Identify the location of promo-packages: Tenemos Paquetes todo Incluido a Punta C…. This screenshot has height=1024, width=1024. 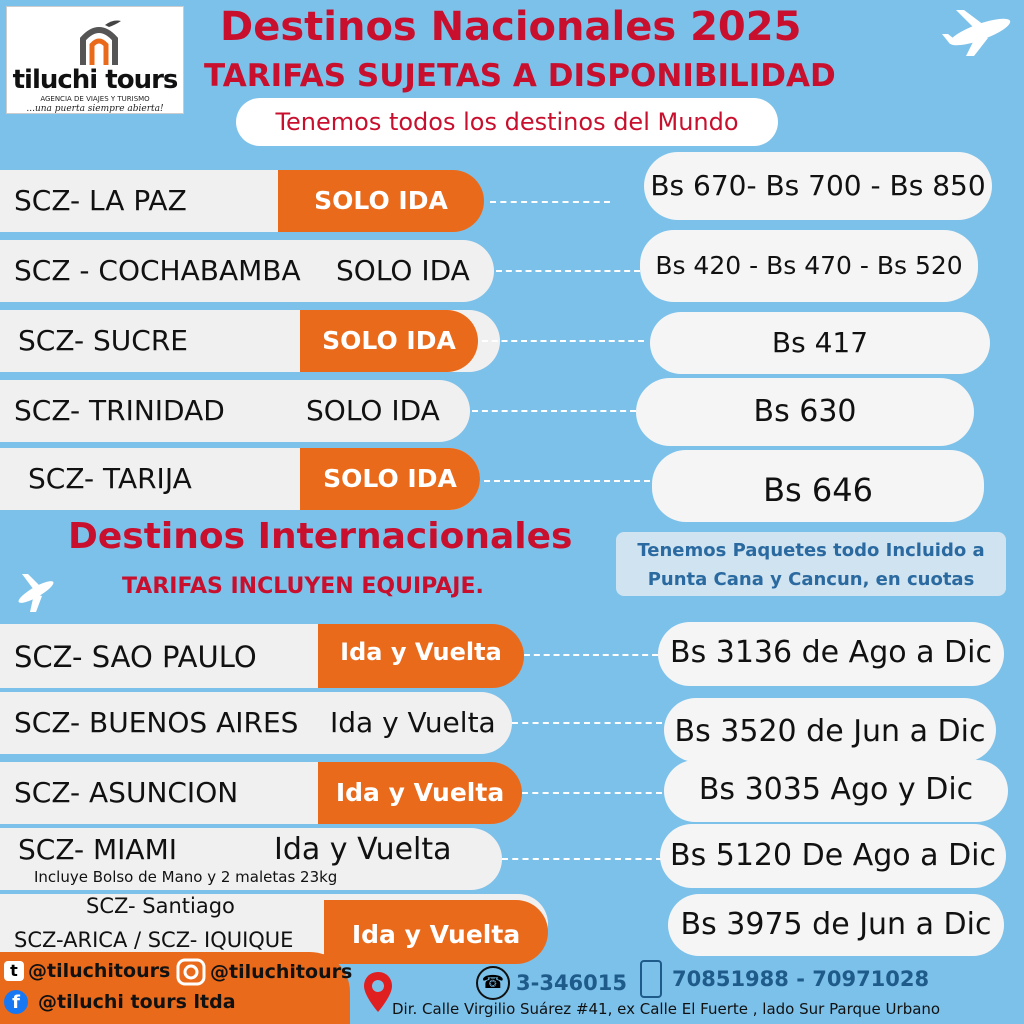
(811, 564).